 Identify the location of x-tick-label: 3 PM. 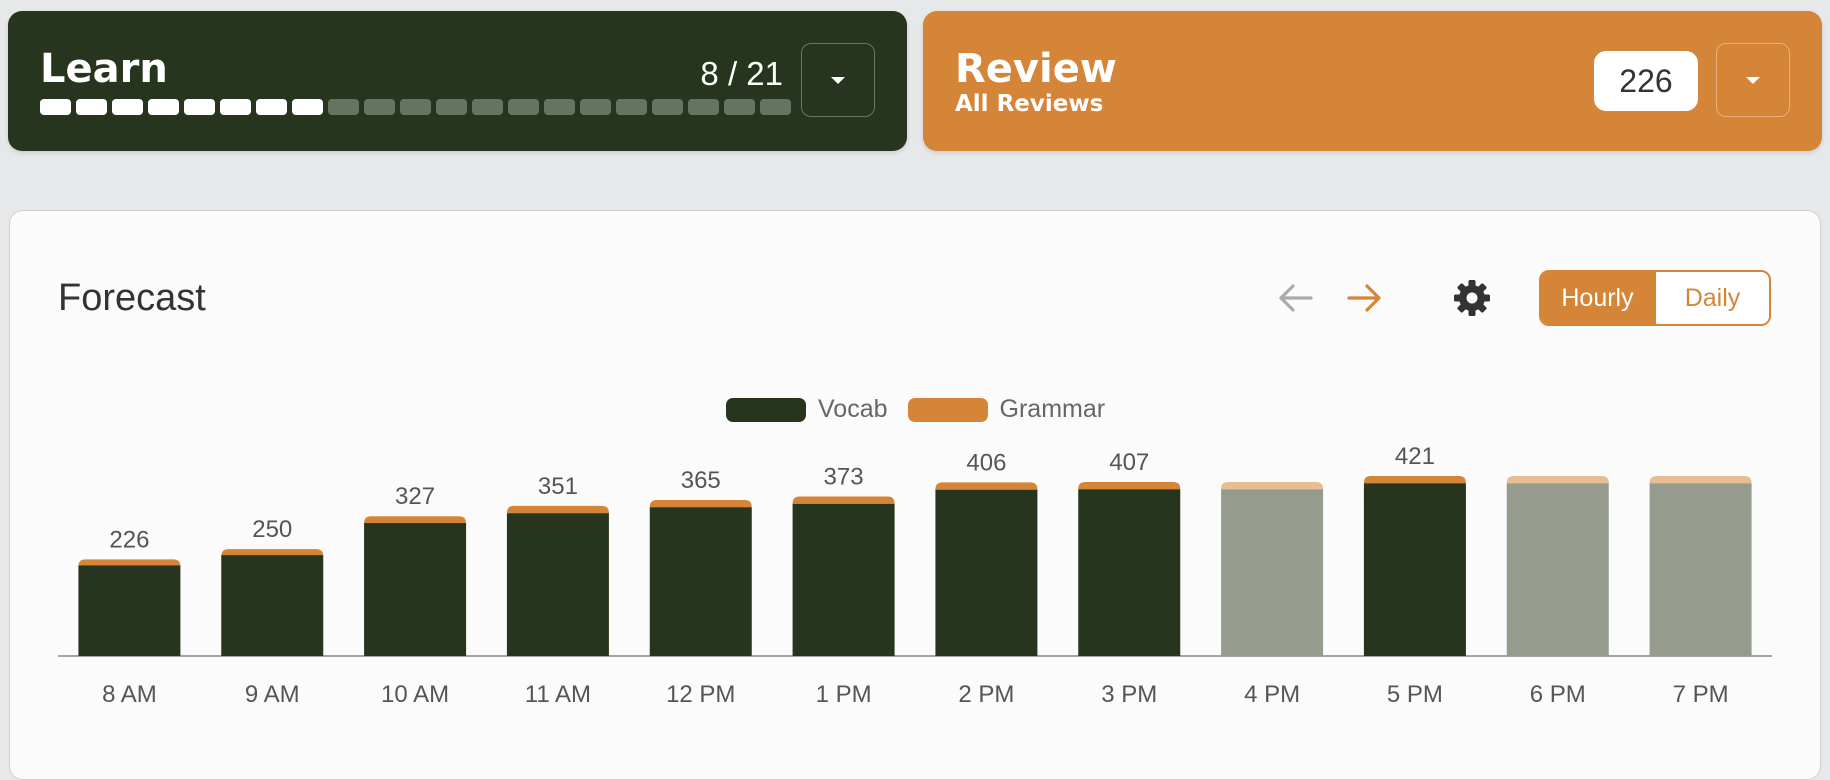
(1129, 694).